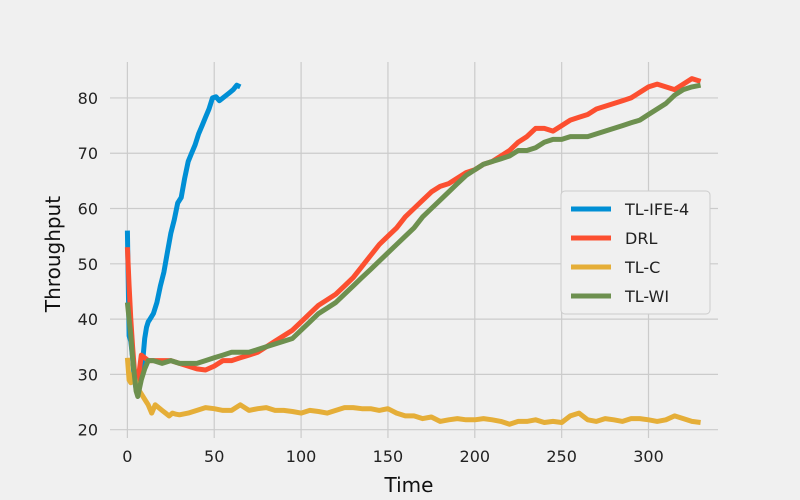  What do you see at coordinates (88, 98) in the screenshot?
I see `y-tick-label: 80` at bounding box center [88, 98].